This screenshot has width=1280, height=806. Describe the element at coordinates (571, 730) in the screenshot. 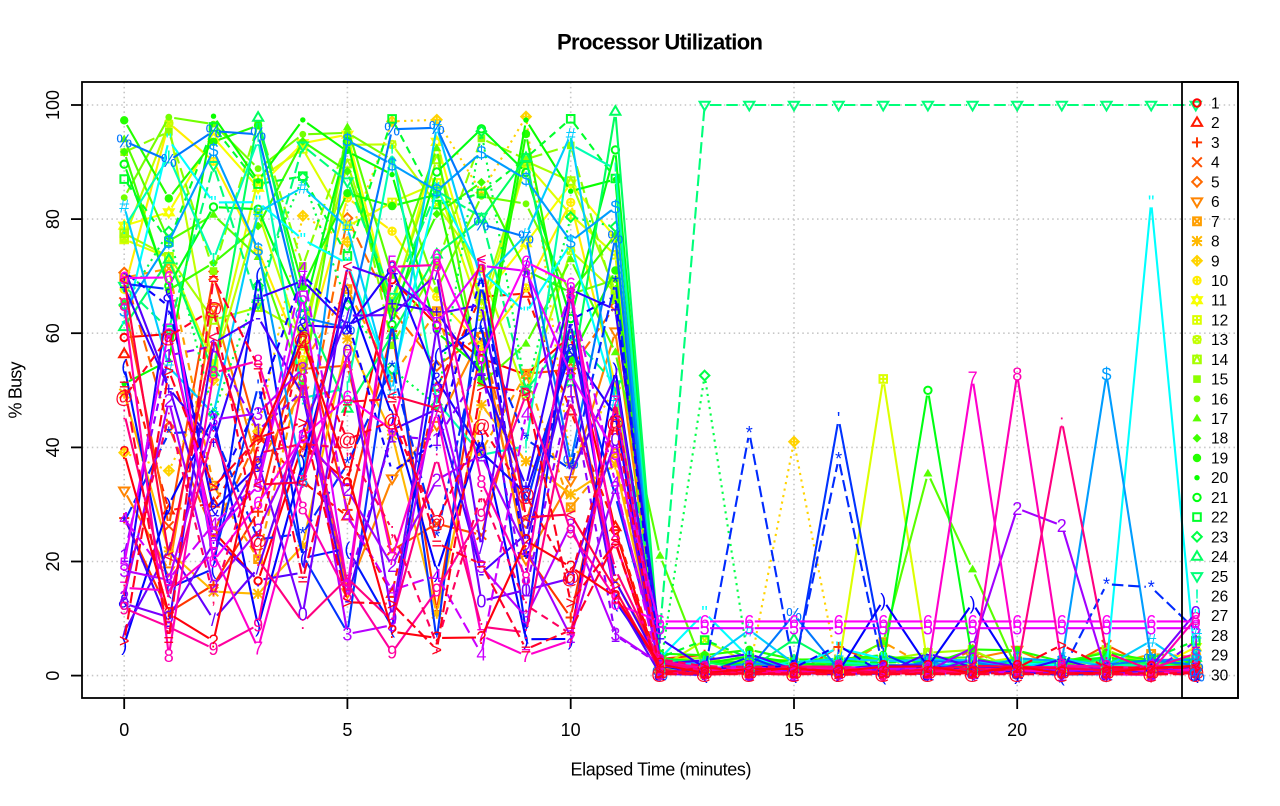

I see `svg-text: 10` at that location.